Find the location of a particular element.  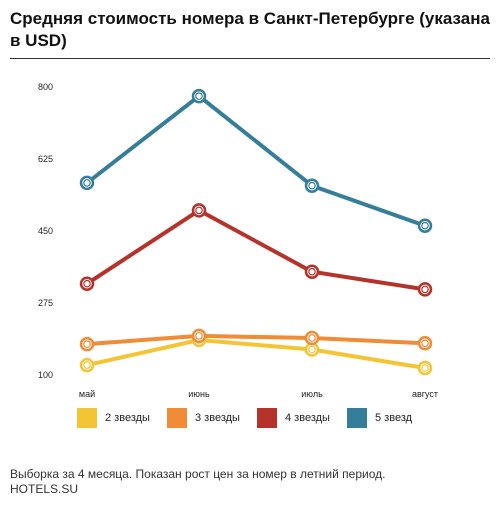

legend-item: 5 звезд is located at coordinates (379, 418).